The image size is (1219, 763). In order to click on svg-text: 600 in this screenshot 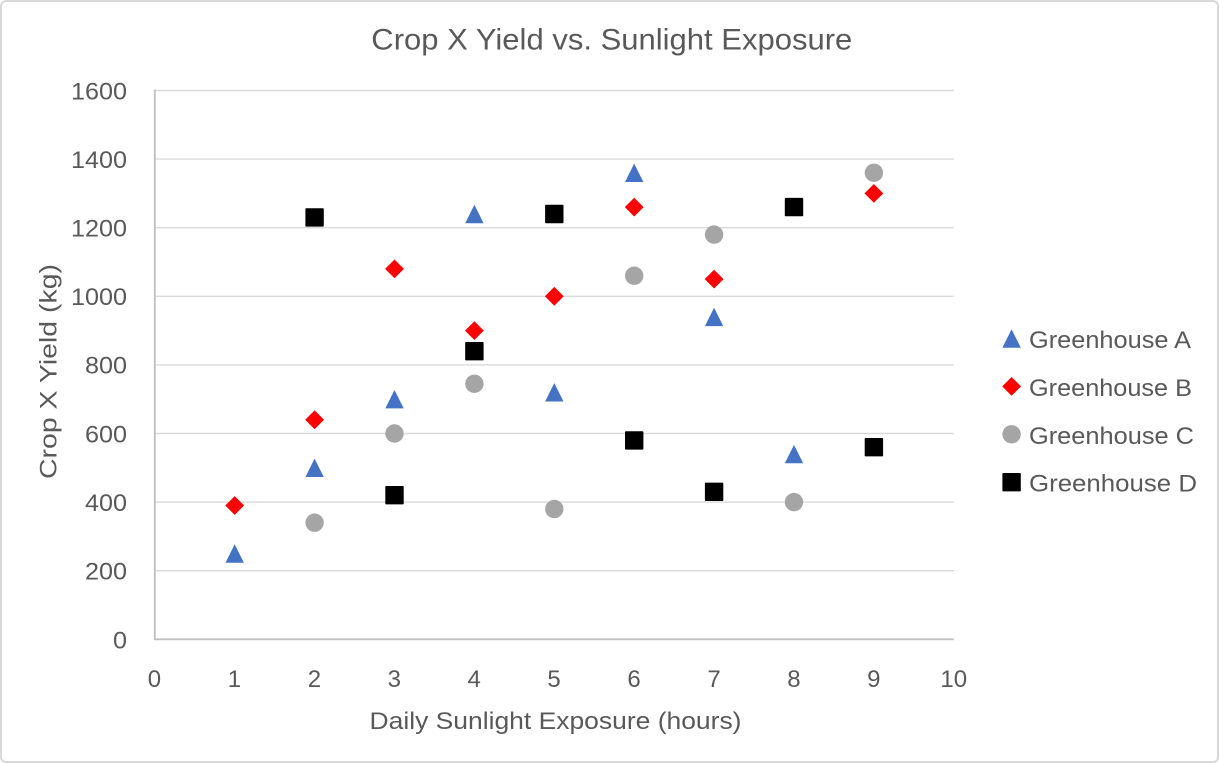, I will do `click(106, 434)`.